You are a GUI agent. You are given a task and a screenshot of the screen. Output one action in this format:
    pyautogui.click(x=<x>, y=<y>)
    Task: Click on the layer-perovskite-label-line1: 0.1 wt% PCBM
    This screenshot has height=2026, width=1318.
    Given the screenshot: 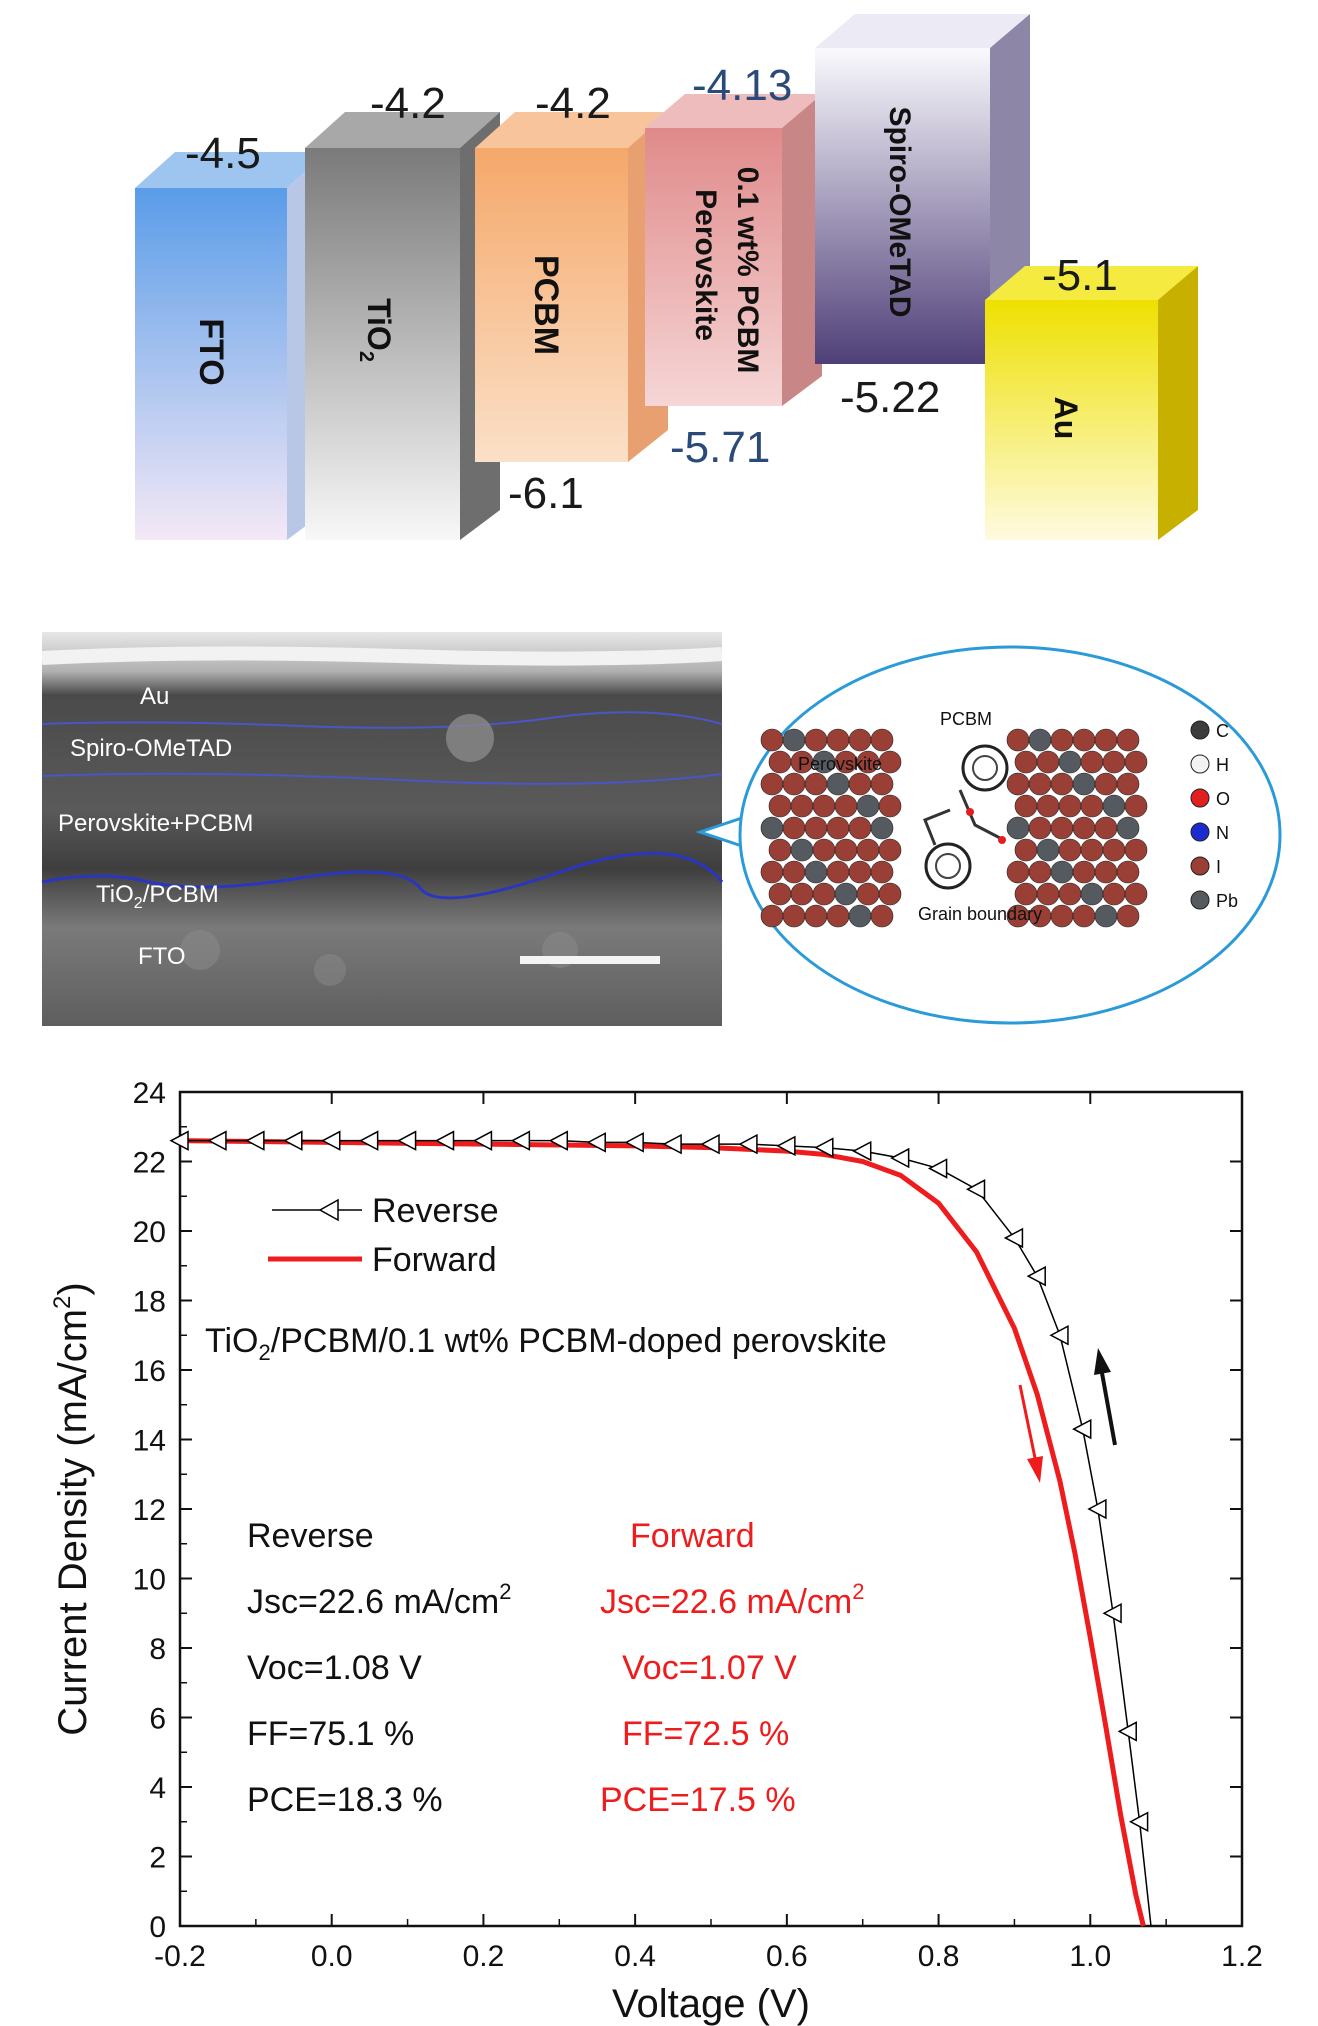 What is the action you would take?
    pyautogui.click(x=747, y=270)
    